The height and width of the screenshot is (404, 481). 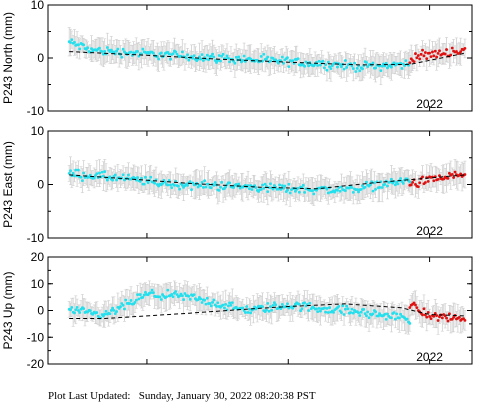 I want to click on y-tick-label: 20, so click(x=38, y=257).